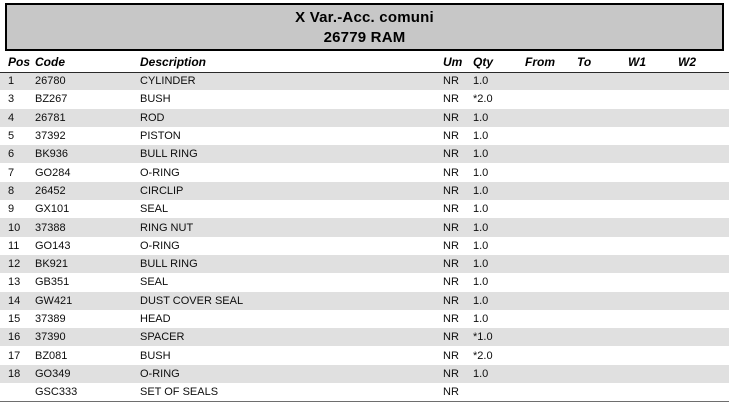 Image resolution: width=729 pixels, height=408 pixels. Describe the element at coordinates (155, 355) in the screenshot. I see `cell-description: BUSH` at that location.